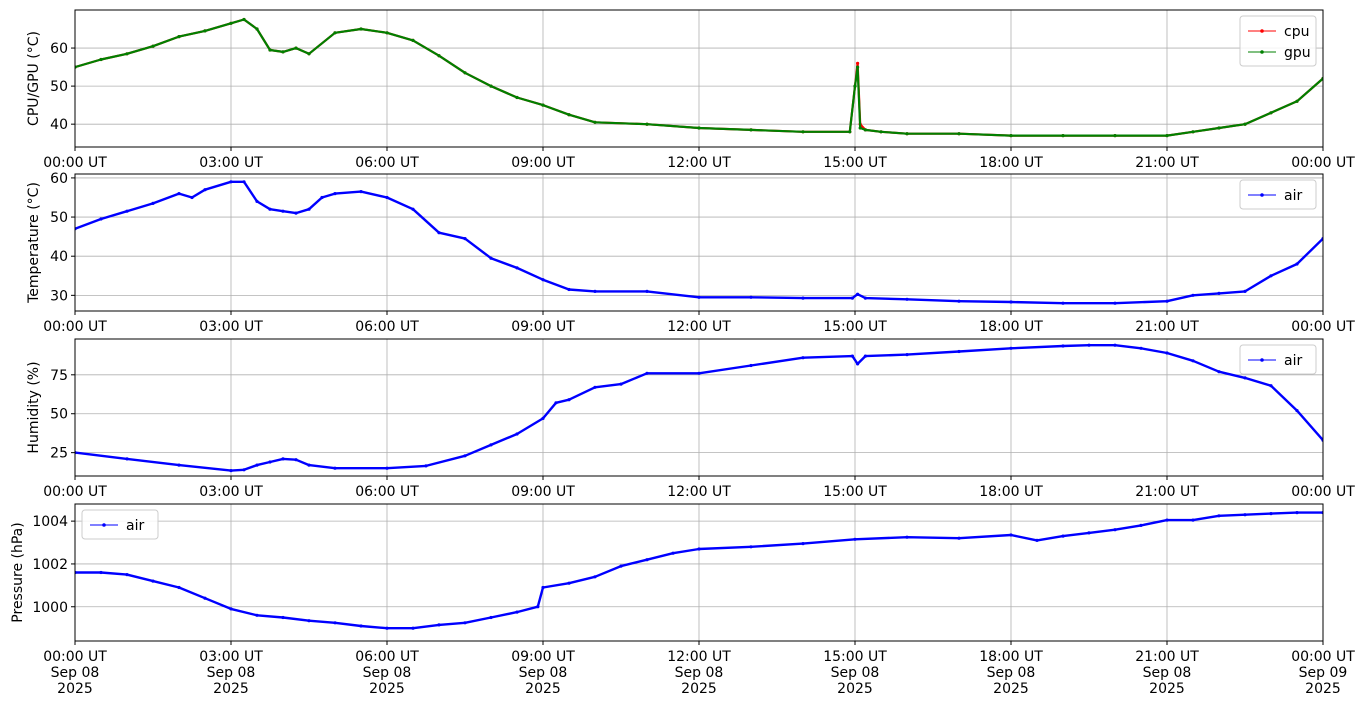  What do you see at coordinates (59, 49) in the screenshot?
I see `y-tick-label: 60` at bounding box center [59, 49].